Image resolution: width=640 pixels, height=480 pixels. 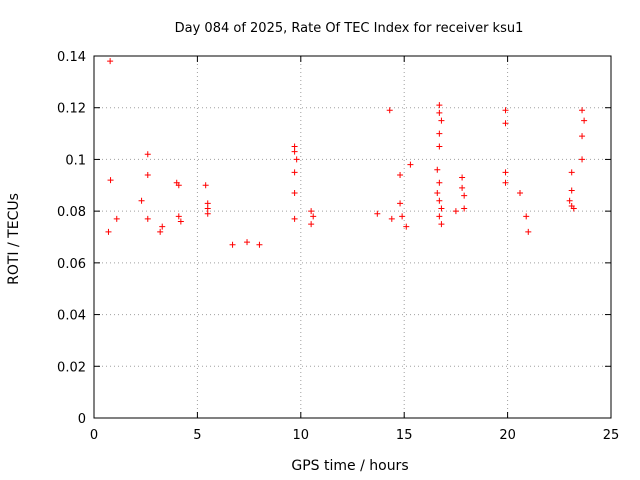 What do you see at coordinates (71, 212) in the screenshot?
I see `y-tick-label: 0.08` at bounding box center [71, 212].